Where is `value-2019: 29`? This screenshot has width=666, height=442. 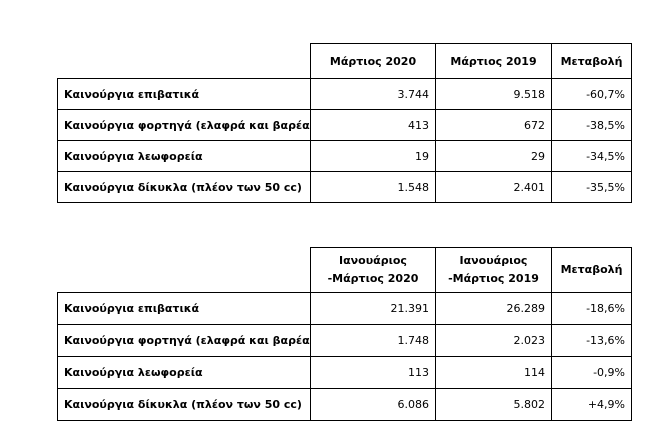
value-2019: 29 is located at coordinates (493, 156).